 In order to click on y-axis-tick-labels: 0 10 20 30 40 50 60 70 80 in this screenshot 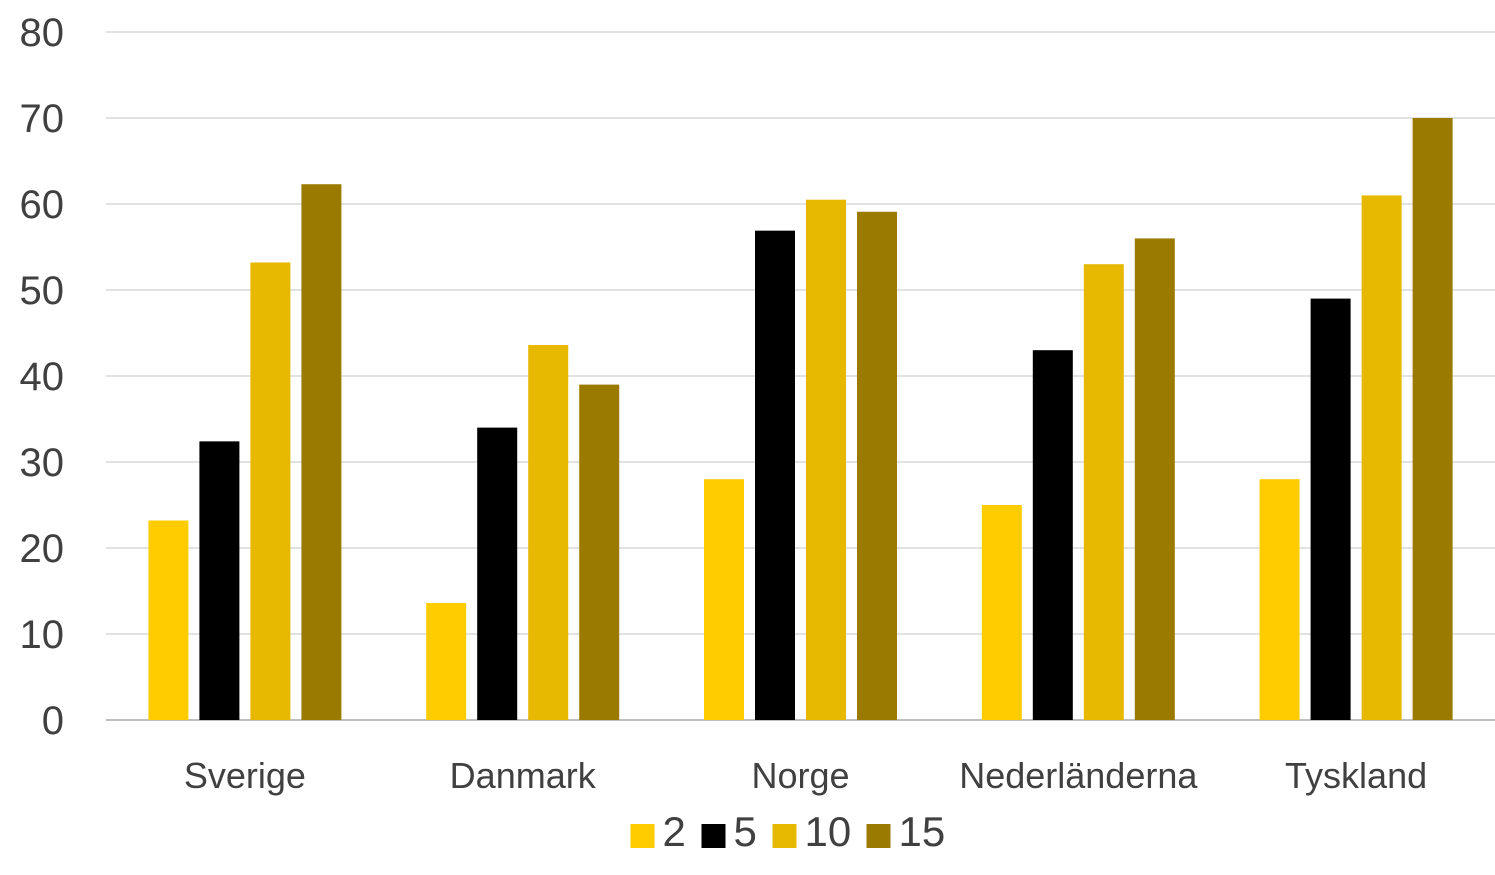, I will do `click(42, 377)`.